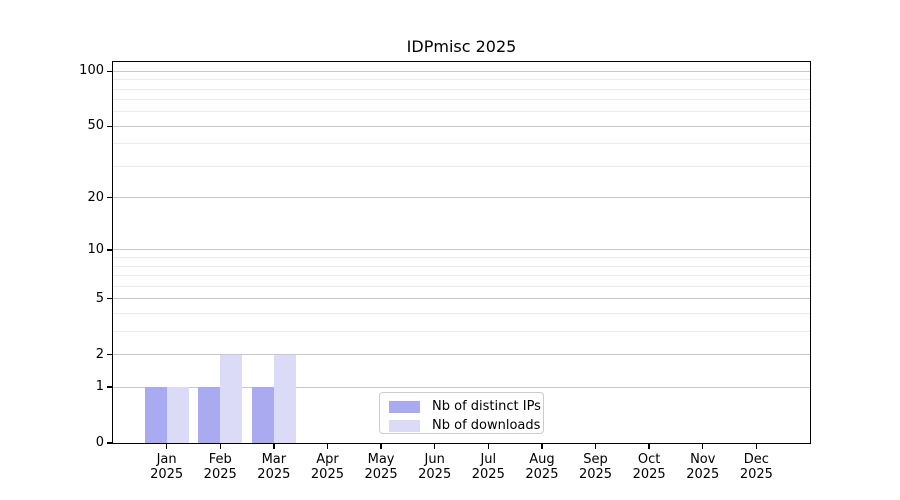 Image resolution: width=900 pixels, height=500 pixels. Describe the element at coordinates (488, 459) in the screenshot. I see `x-tick-month: Jul` at that location.